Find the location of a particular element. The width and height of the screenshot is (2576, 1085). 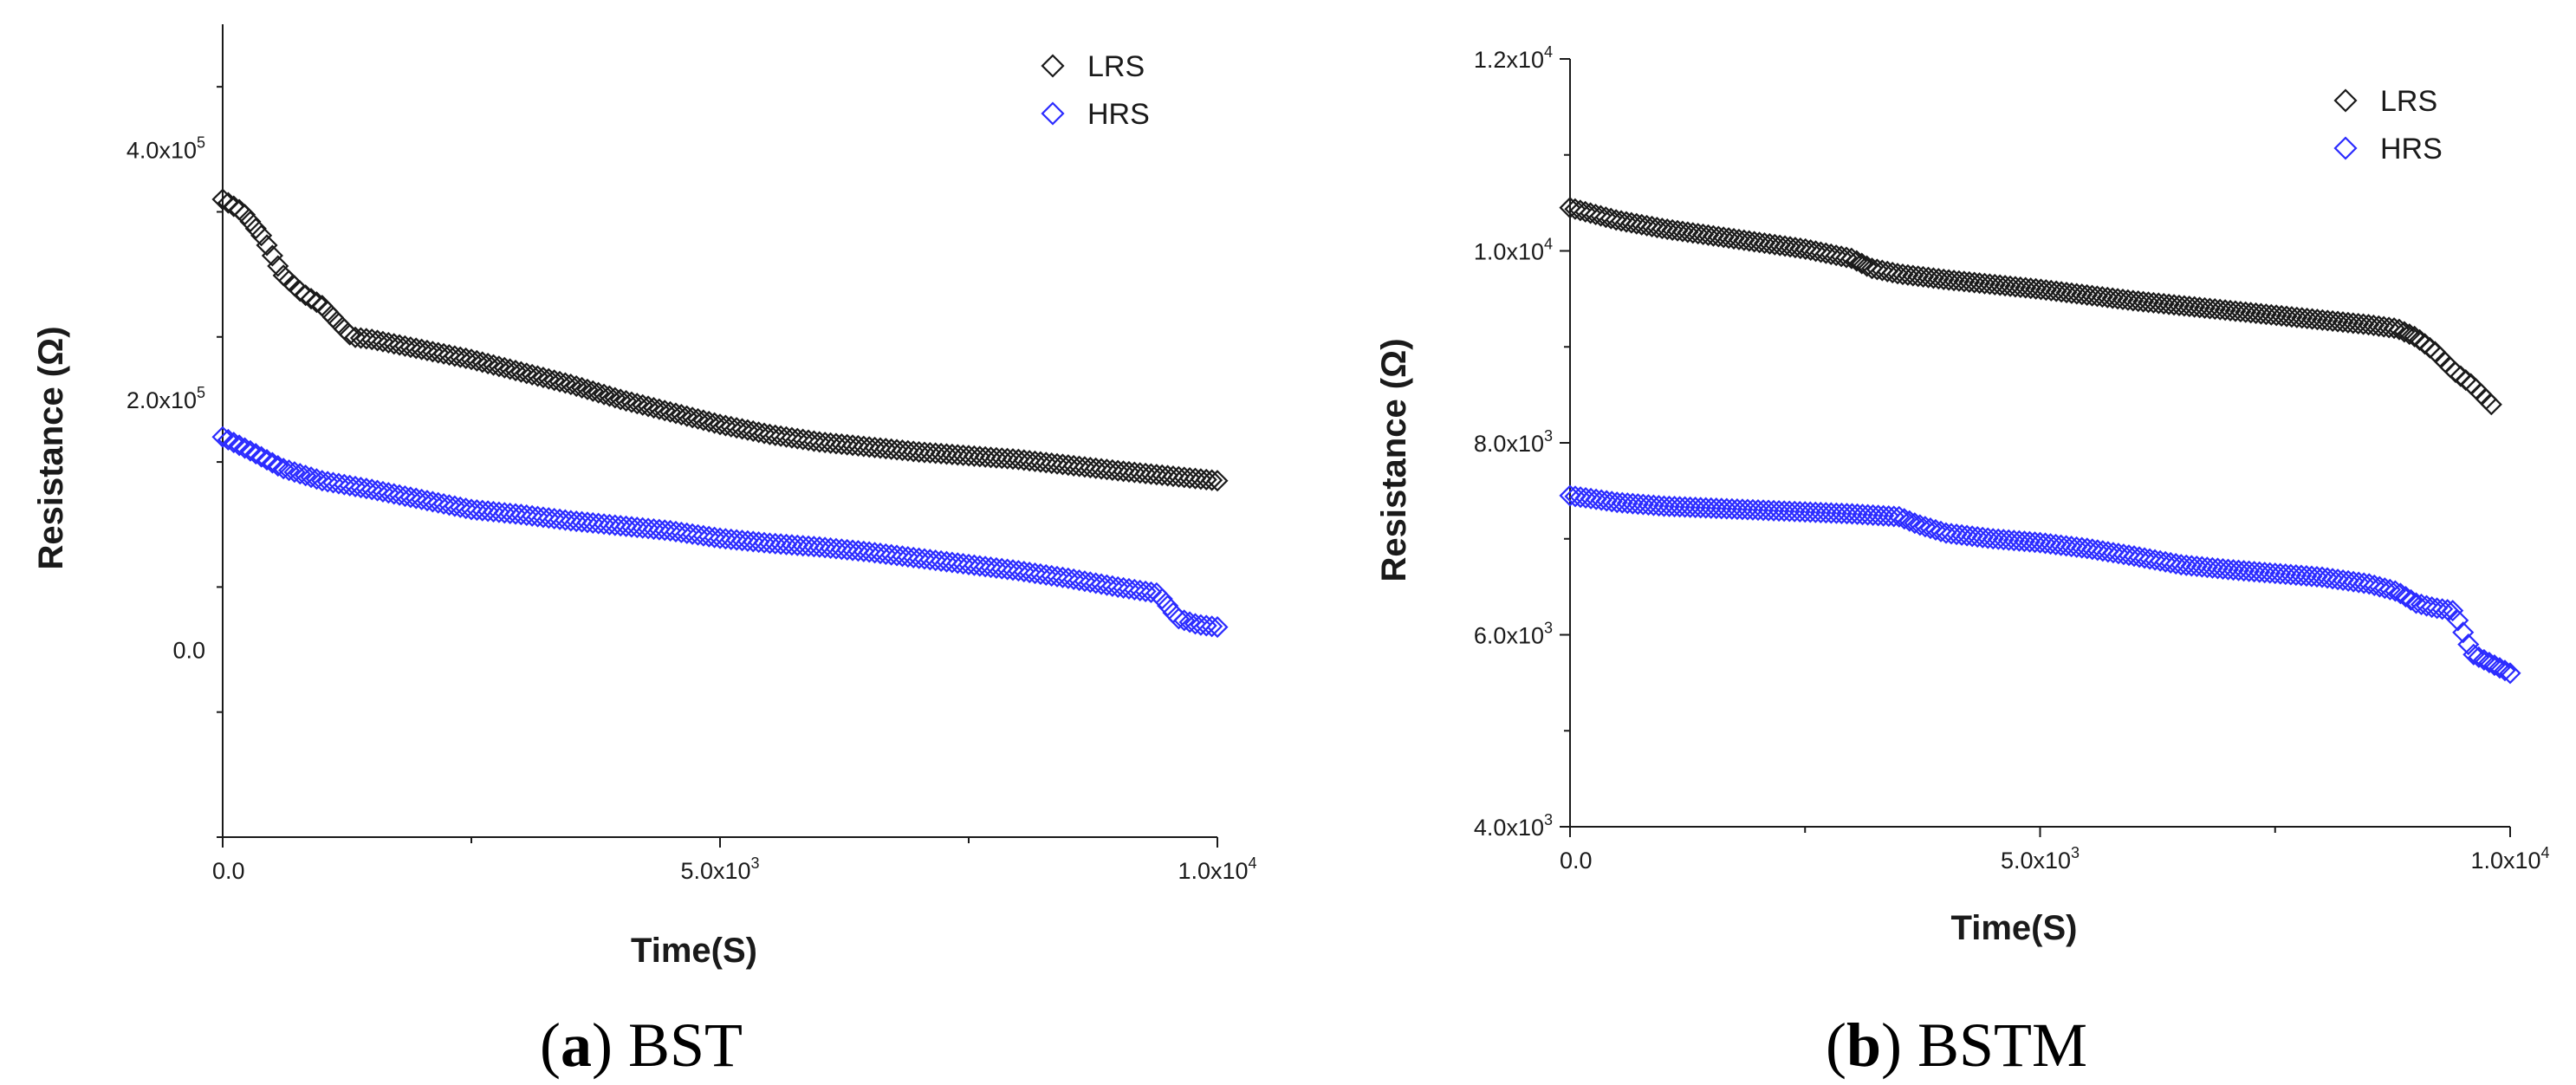

y-tick-label: 1.0x10⁴ is located at coordinates (1514, 250).